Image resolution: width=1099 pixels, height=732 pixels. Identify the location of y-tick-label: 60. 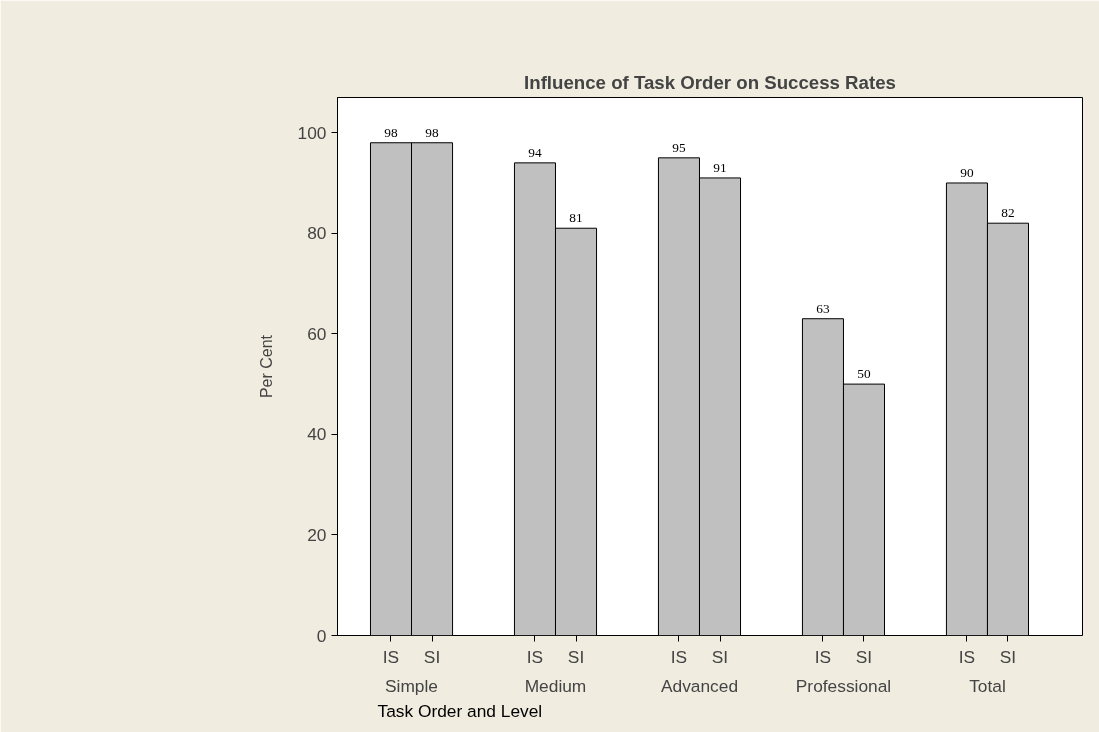
(317, 333).